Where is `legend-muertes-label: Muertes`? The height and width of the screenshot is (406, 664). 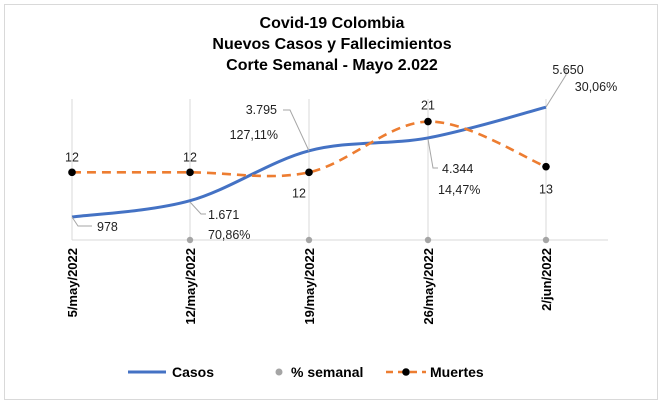
legend-muertes-label: Muertes is located at coordinates (457, 372).